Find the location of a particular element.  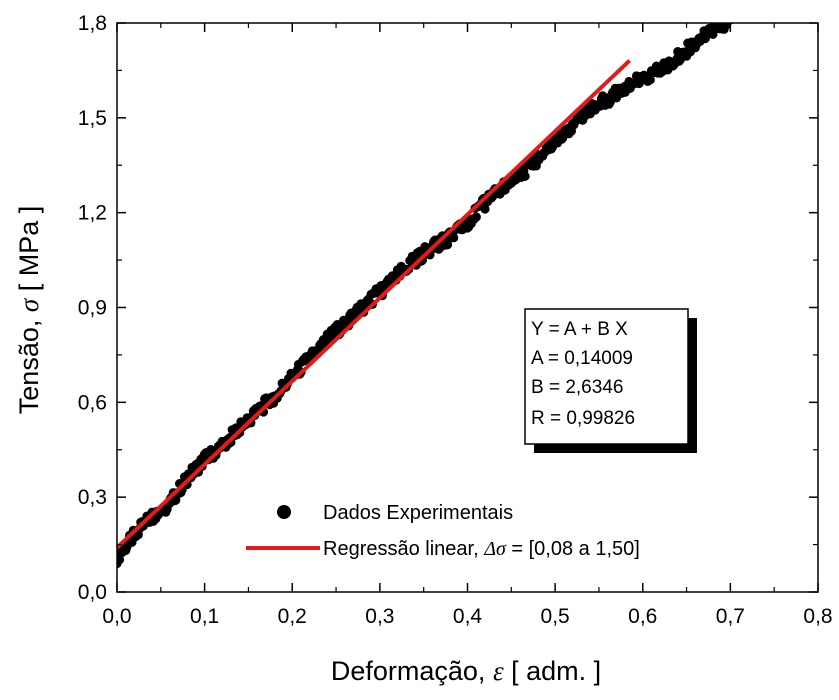

y-tick-label: 1,5 is located at coordinates (92, 118).